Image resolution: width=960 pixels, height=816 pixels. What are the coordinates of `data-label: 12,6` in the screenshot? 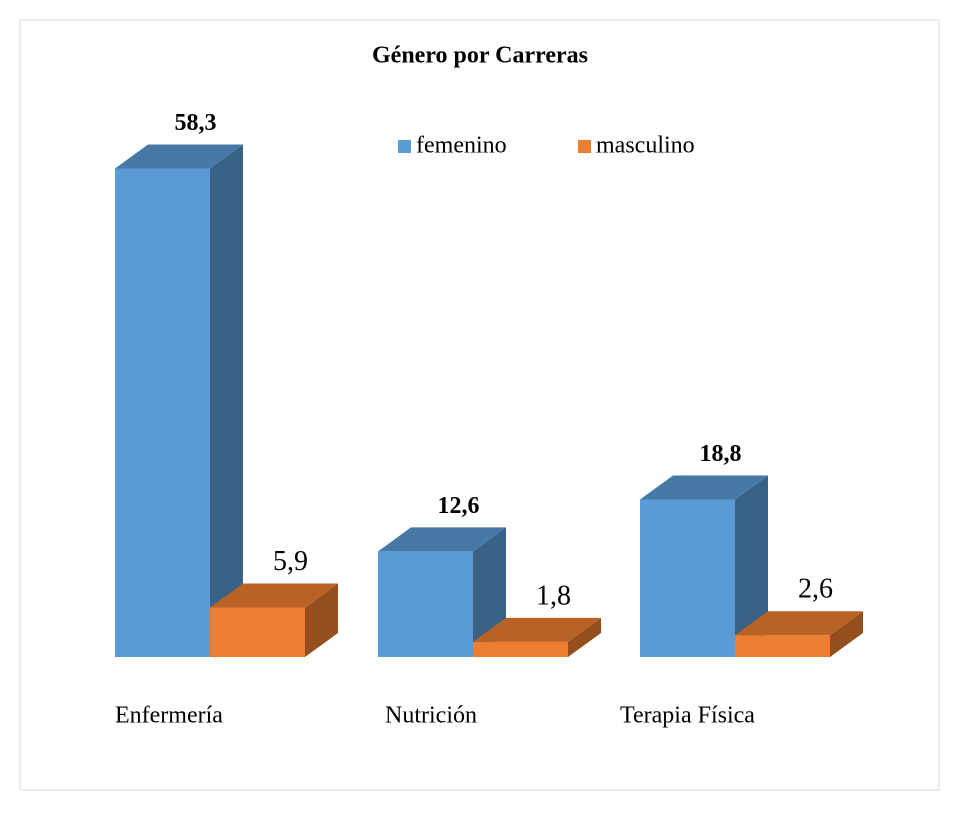 It's located at (459, 506).